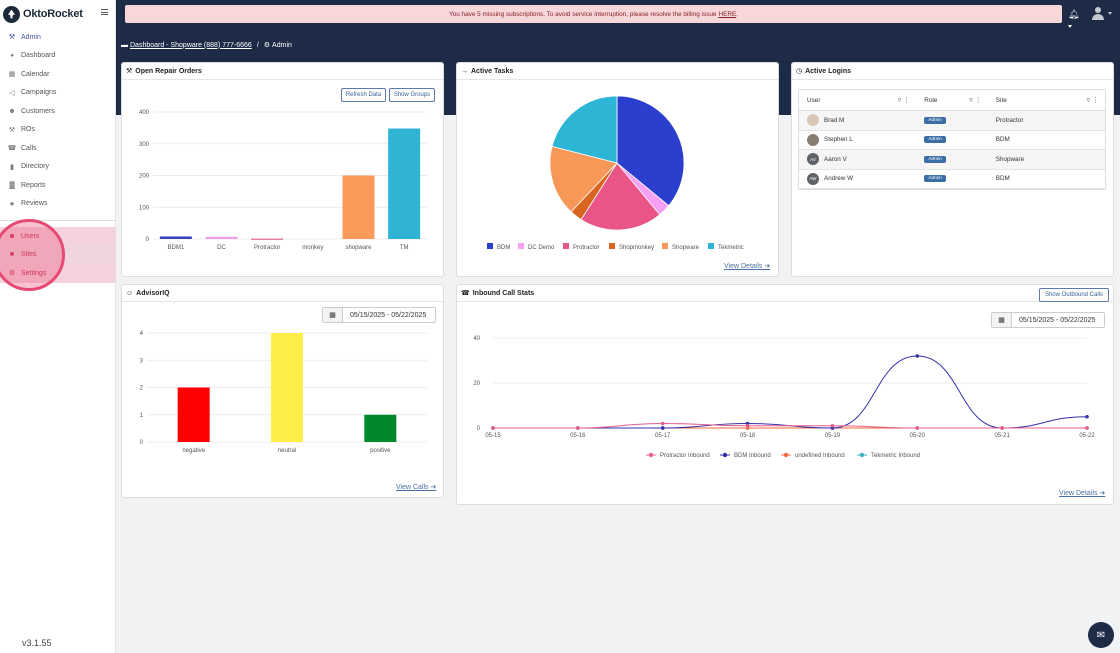 The image size is (1120, 653). What do you see at coordinates (43, 14) in the screenshot?
I see `logo: OktoRocket` at bounding box center [43, 14].